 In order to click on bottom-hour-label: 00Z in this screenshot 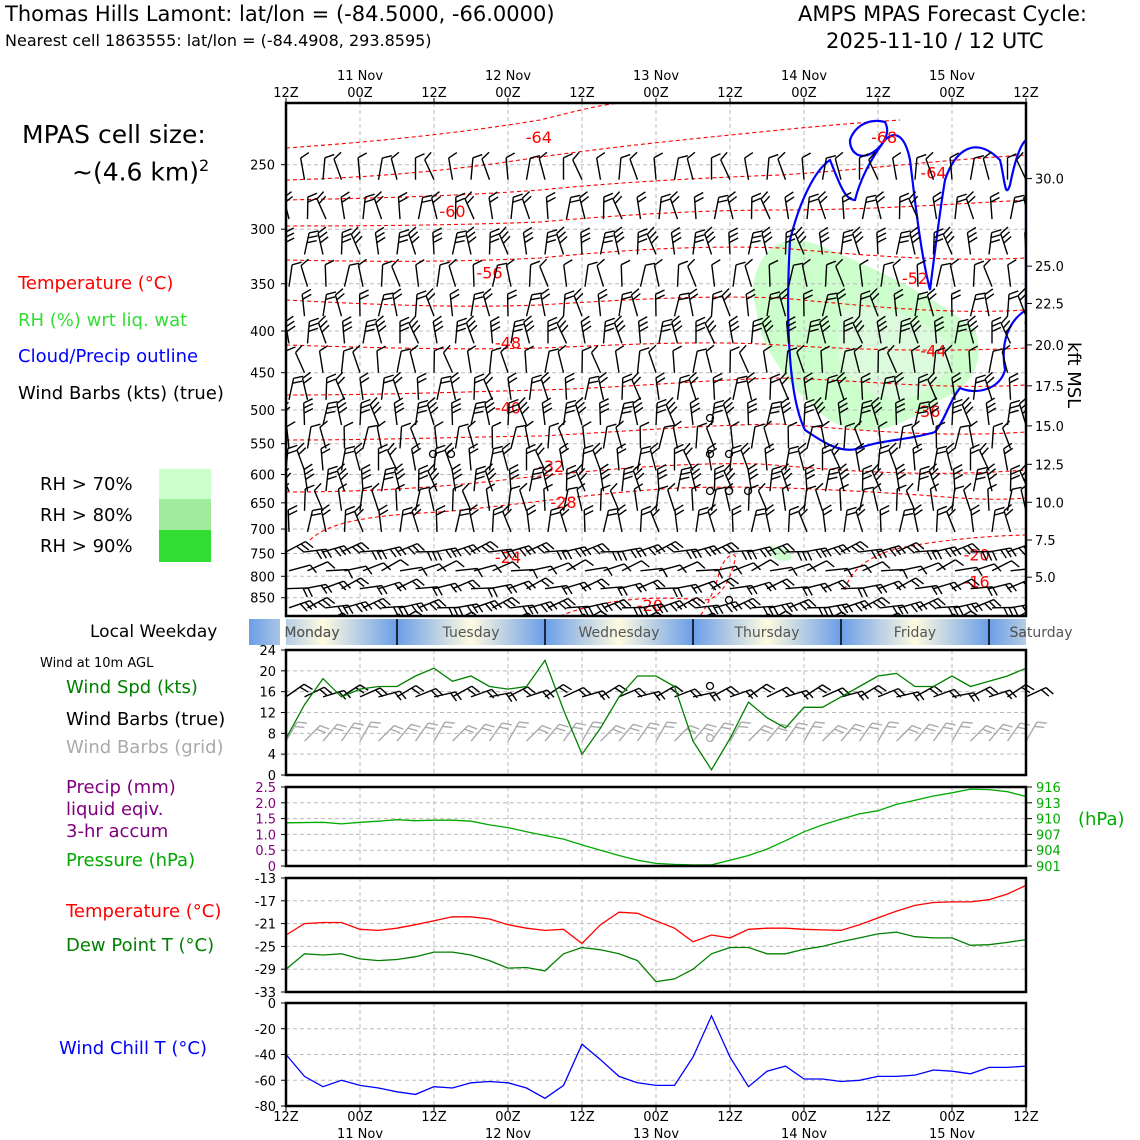, I will do `click(360, 1117)`.